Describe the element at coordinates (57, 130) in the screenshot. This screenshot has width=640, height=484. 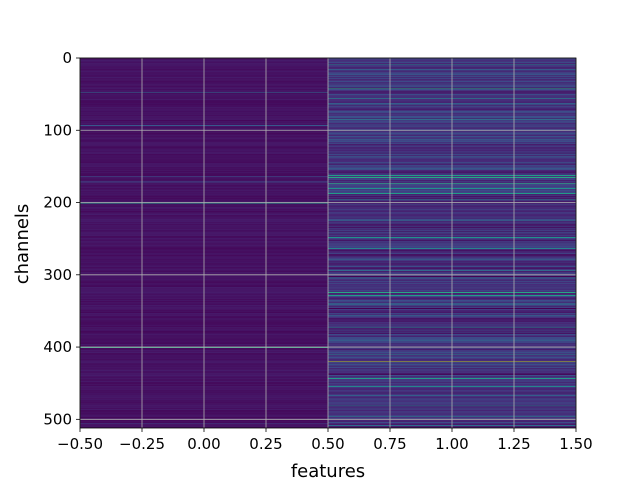
I see `y-tick-label: 100` at that location.